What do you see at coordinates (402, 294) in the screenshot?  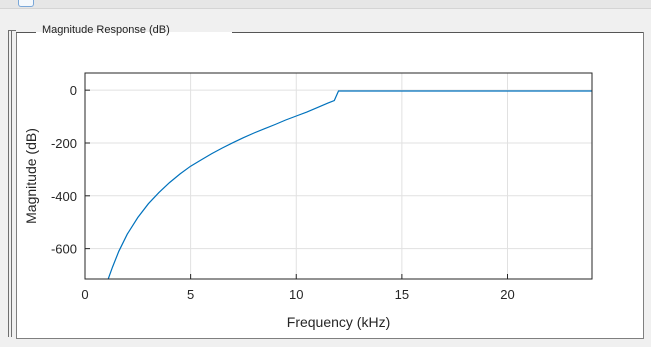 I see `x-tick-label: 15` at bounding box center [402, 294].